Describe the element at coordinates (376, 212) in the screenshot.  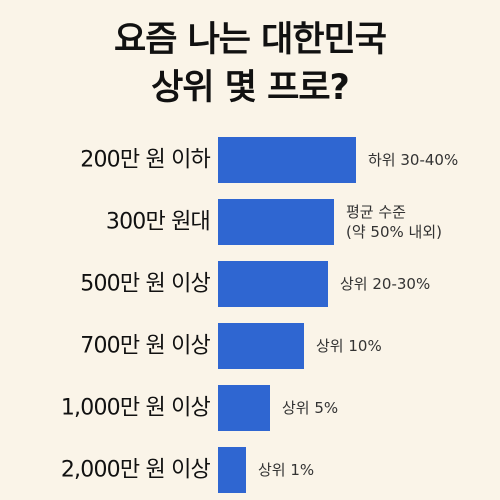
I see `bar-value-label: 평균 수준` at that location.